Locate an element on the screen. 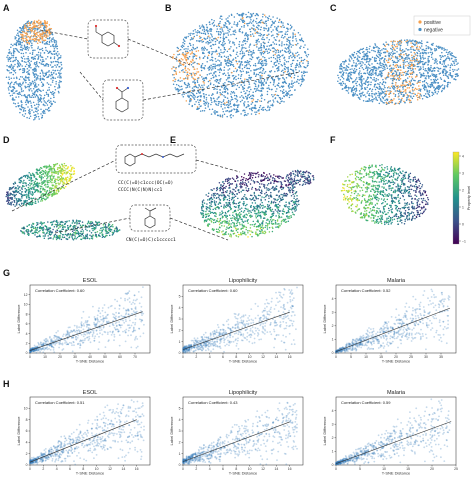 The height and width of the screenshot is (481, 474). x-tick-label: 25 is located at coordinates (411, 357).